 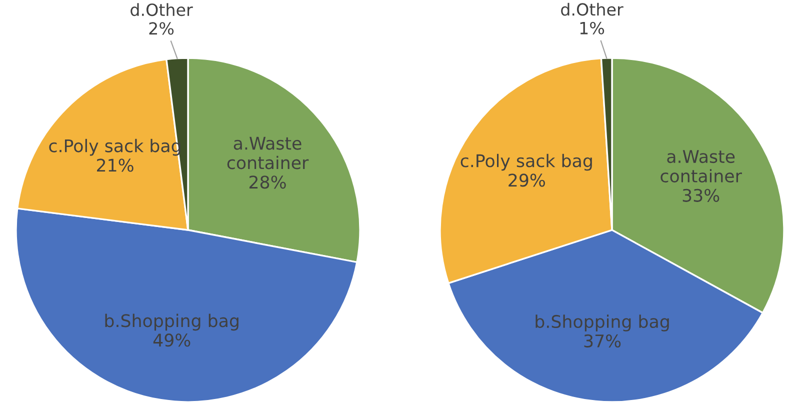 What do you see at coordinates (171, 340) in the screenshot?
I see `data-label: 49%` at bounding box center [171, 340].